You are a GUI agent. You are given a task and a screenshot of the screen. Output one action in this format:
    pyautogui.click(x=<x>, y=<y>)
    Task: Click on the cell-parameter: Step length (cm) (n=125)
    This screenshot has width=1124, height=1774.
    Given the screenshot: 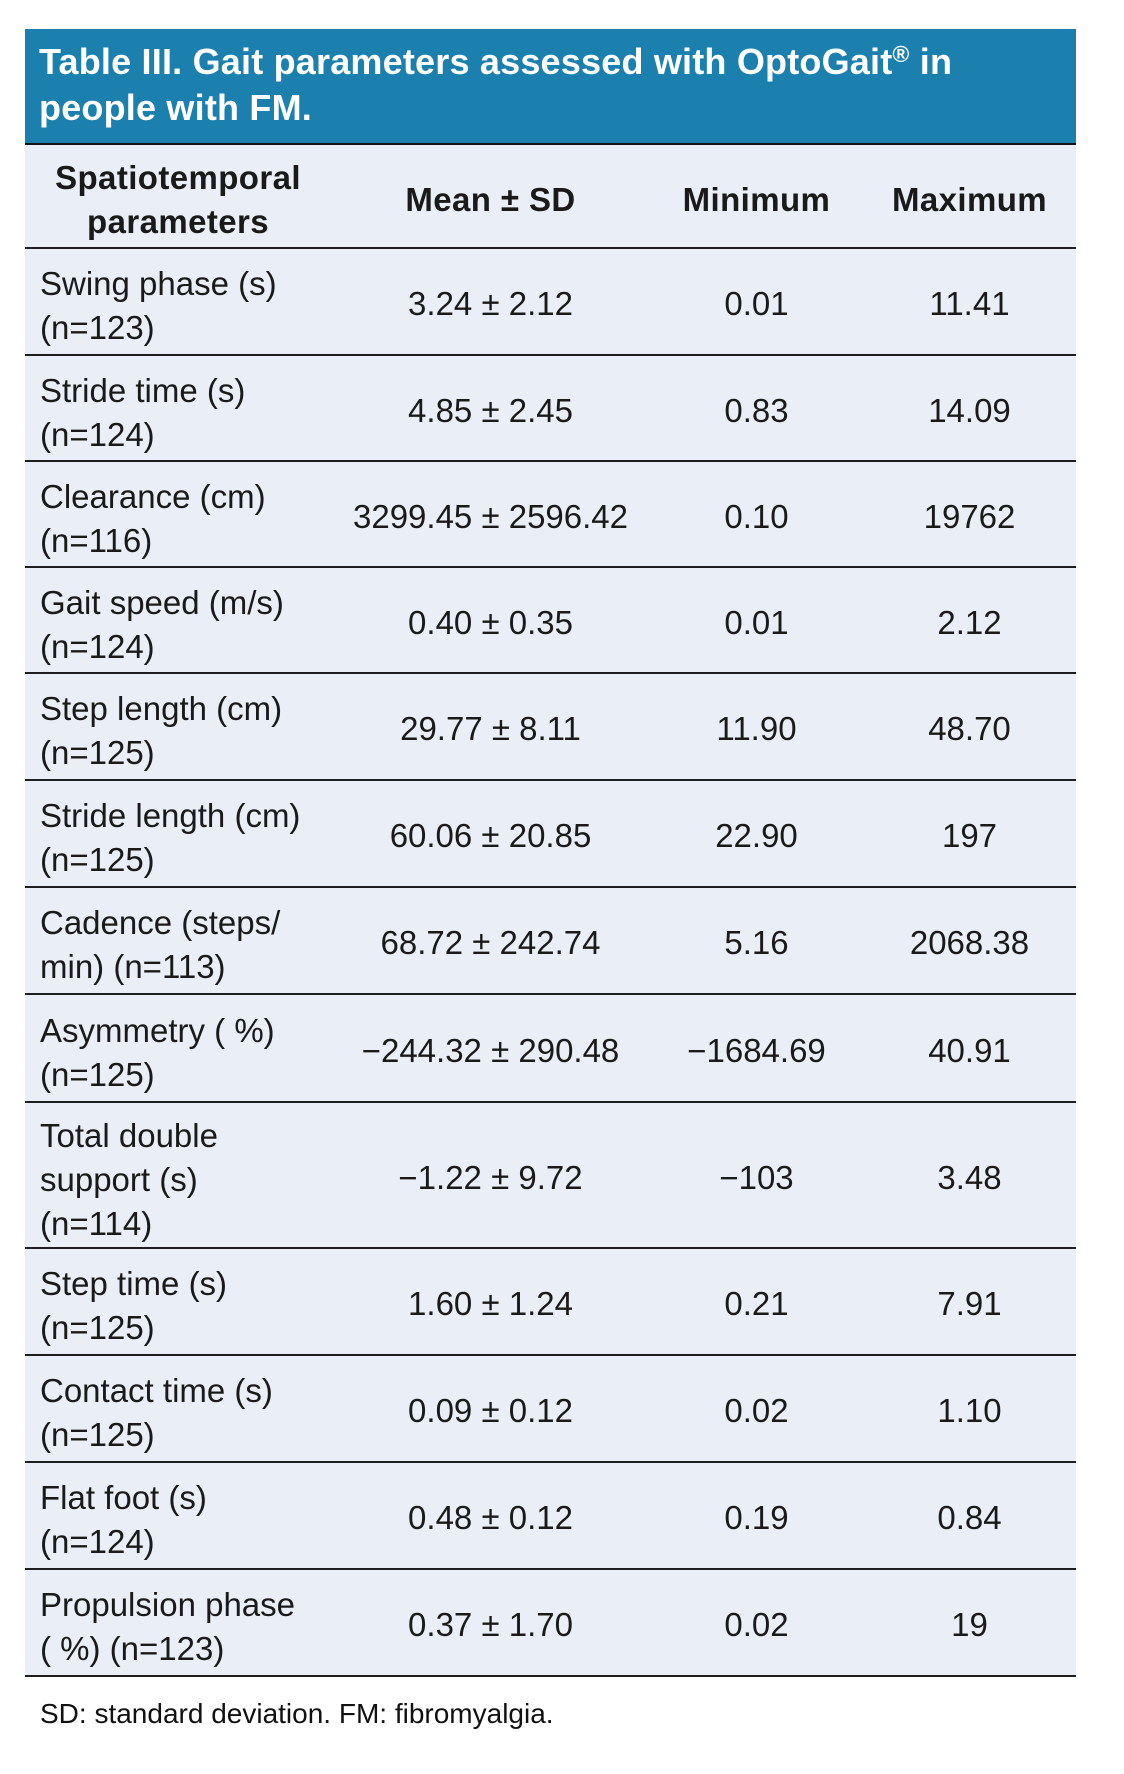 What is the action you would take?
    pyautogui.click(x=178, y=727)
    